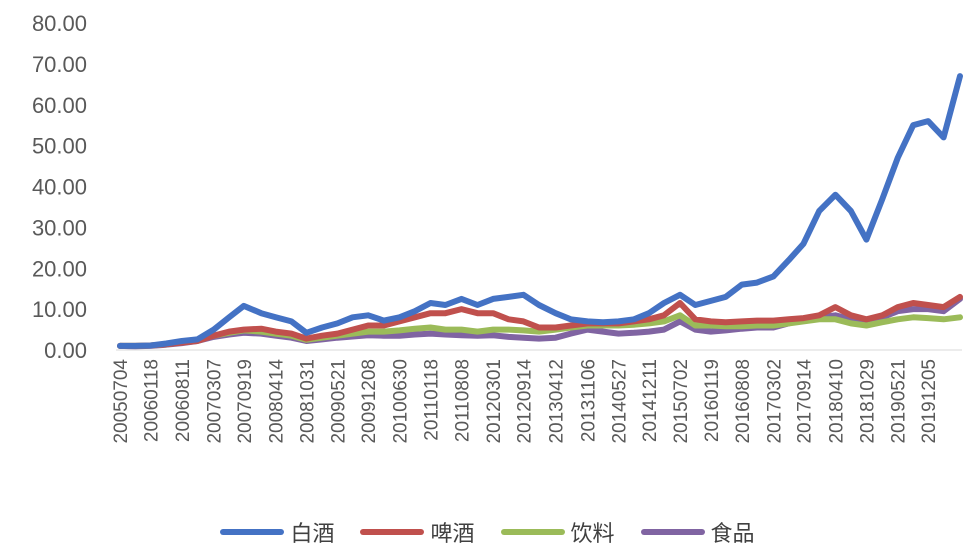 The image size is (975, 558). What do you see at coordinates (774, 401) in the screenshot?
I see `x-tick-label: 20170302` at bounding box center [774, 401].